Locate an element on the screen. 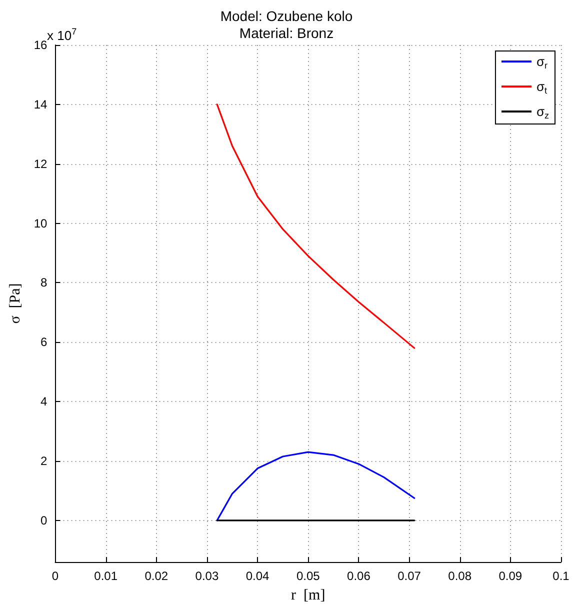 This screenshot has height=608, width=573. y-tick-label: 6 is located at coordinates (44, 342).